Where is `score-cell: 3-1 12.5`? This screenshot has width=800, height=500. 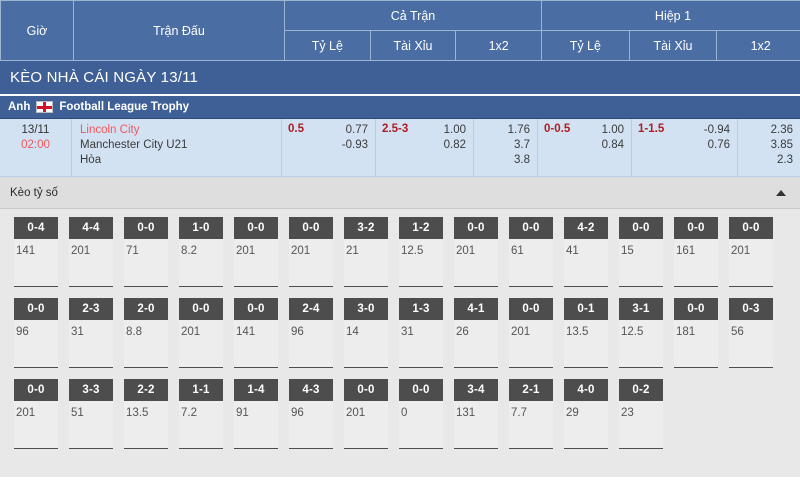 score-cell: 3-1 12.5 is located at coordinates (641, 333).